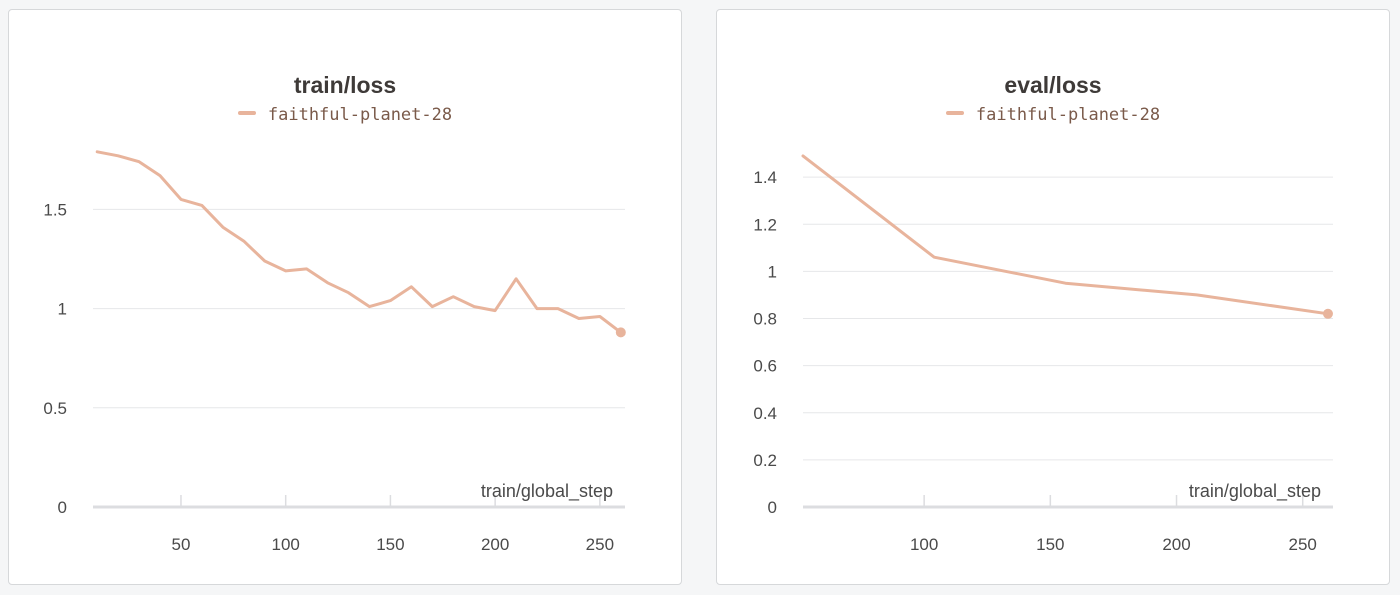 This screenshot has width=1400, height=595. What do you see at coordinates (55, 408) in the screenshot?
I see `y-tick-label: 0.5` at bounding box center [55, 408].